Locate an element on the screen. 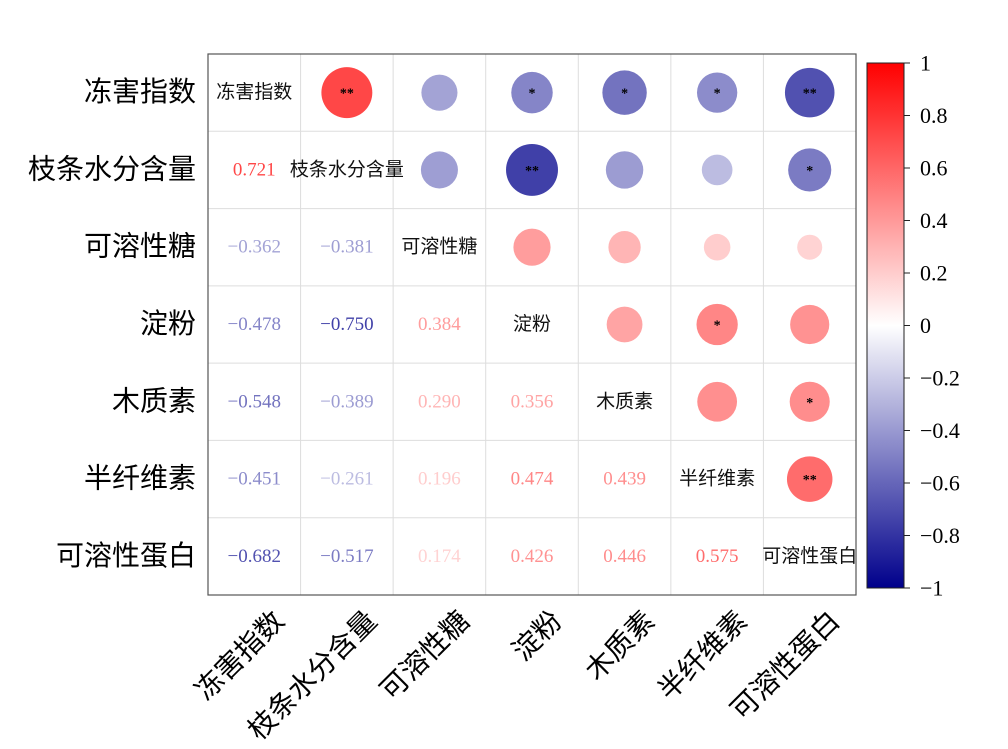 The image size is (1008, 749). colorbar-tick-label: 0.4 is located at coordinates (934, 220).